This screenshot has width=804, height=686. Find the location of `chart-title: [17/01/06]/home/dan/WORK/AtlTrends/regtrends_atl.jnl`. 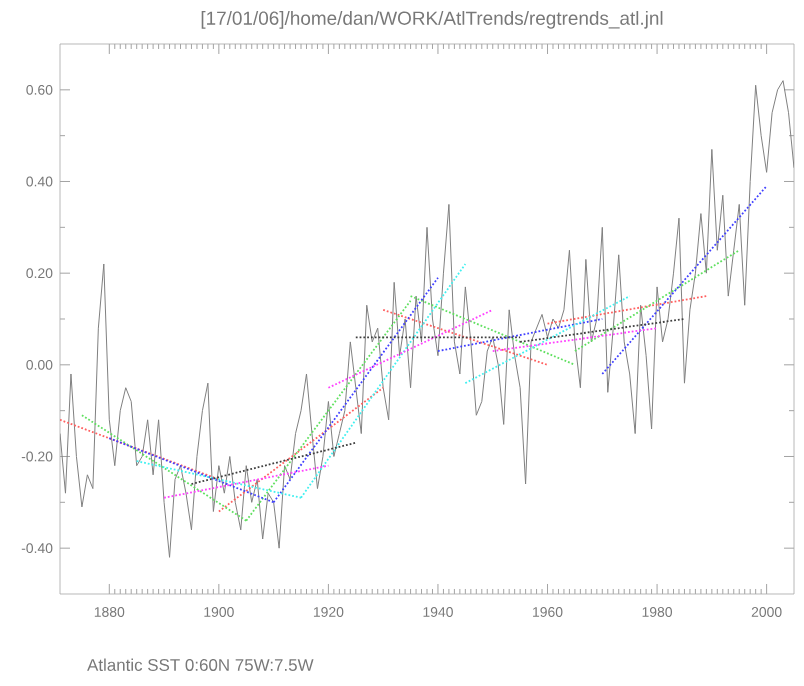

chart-title: [17/01/06]/home/dan/WORK/AtlTrends/regtrends_atl.jnl is located at coordinates (432, 20).